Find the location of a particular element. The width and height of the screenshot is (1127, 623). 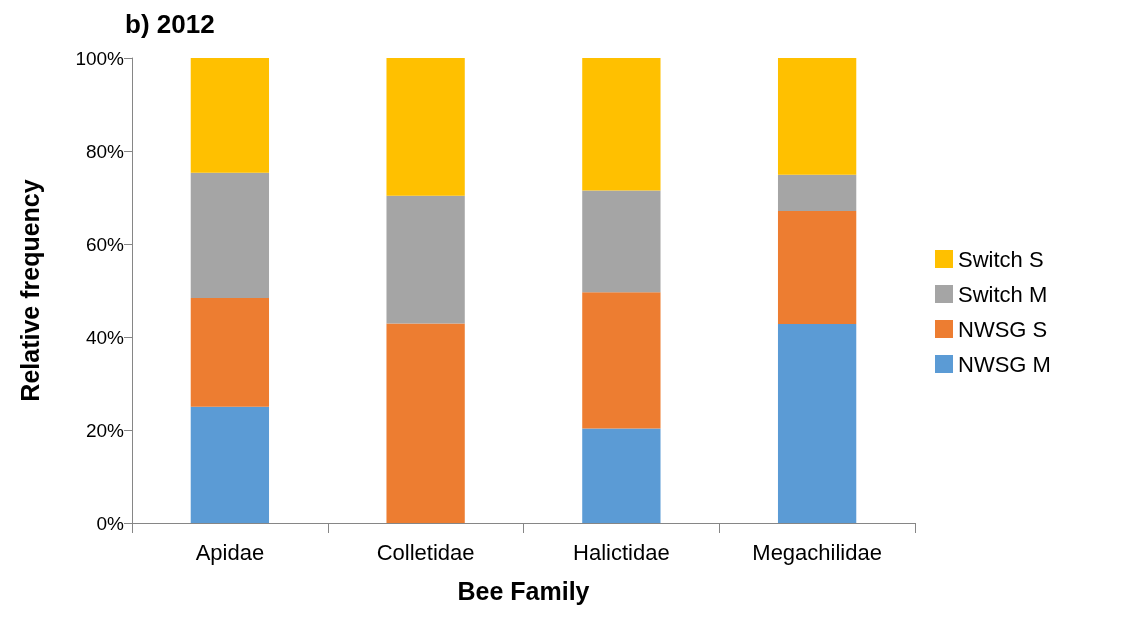

y-tick-label: 100% is located at coordinates (100, 58).